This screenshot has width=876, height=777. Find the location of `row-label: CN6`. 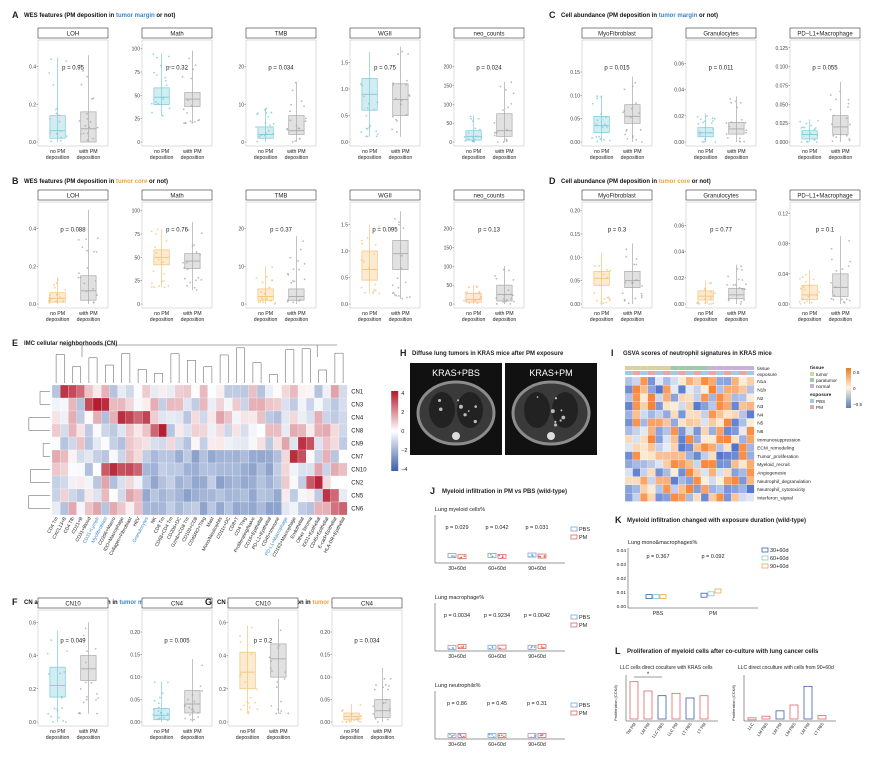

row-label: CN6 is located at coordinates (357, 510).